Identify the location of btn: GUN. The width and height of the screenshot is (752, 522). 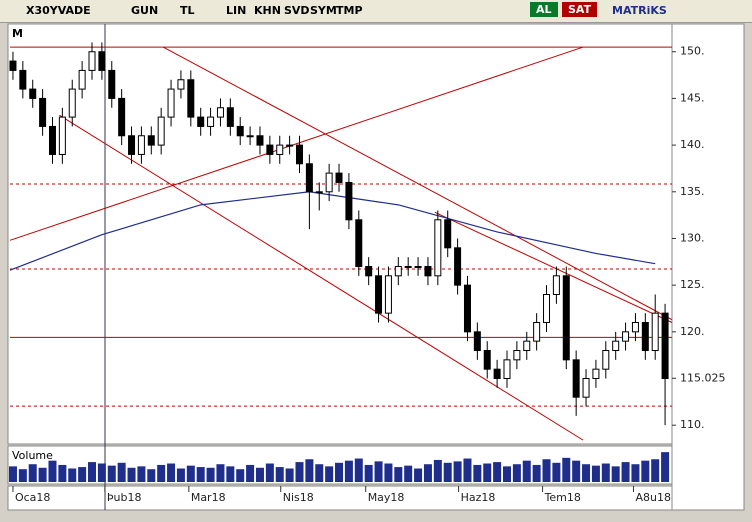
(145, 10).